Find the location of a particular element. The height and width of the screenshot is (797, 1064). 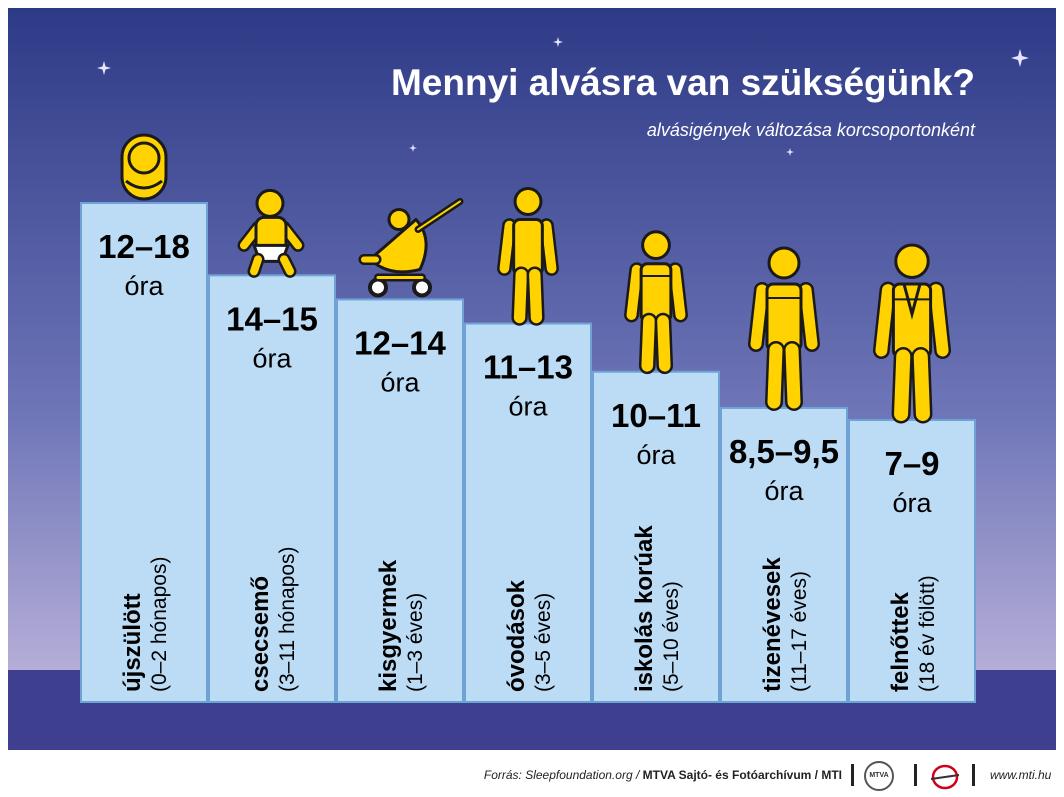

chart-subtitle: alvásigények változása korcsoportonként is located at coordinates (811, 130).